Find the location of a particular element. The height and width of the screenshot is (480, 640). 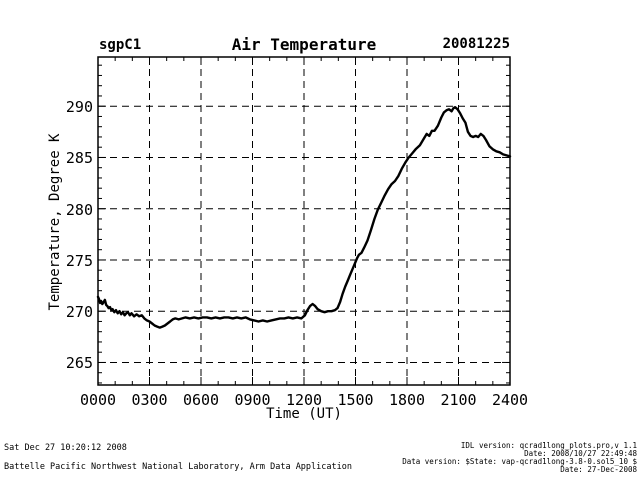

site-label: sgpC1 is located at coordinates (120, 45).